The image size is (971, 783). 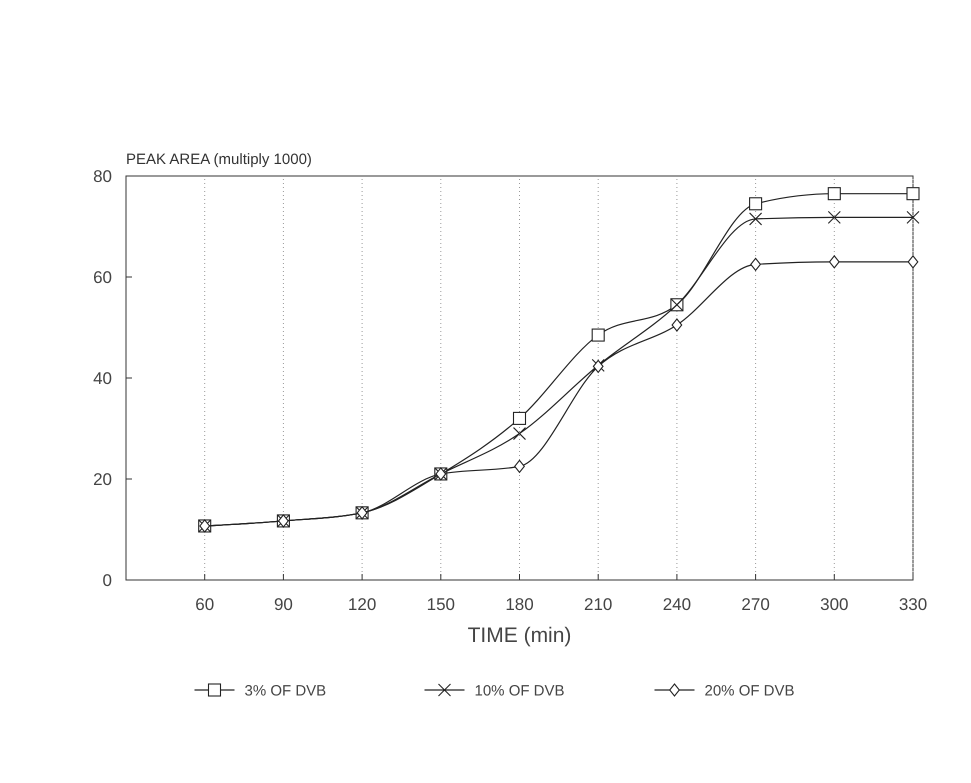 What do you see at coordinates (913, 604) in the screenshot?
I see `x-tick-label: 330` at bounding box center [913, 604].